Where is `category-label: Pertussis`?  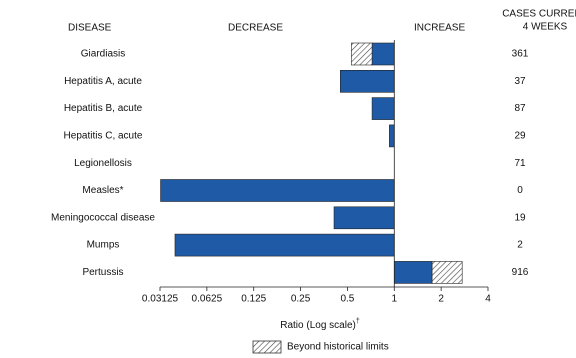 category-label: Pertussis is located at coordinates (102, 272).